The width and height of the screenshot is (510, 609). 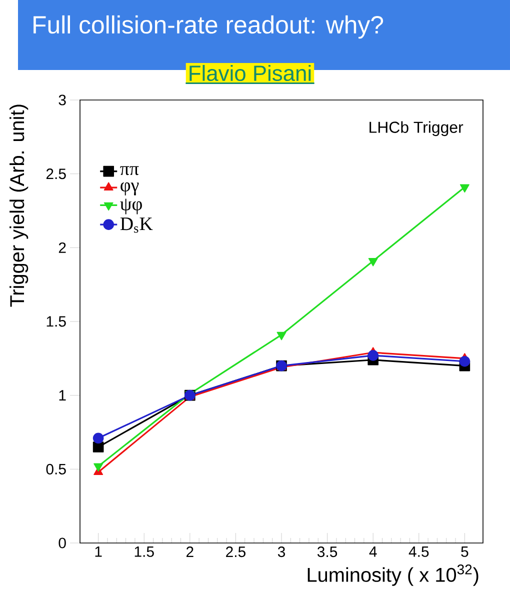 What do you see at coordinates (19, 205) in the screenshot?
I see `y-axis-title: Trigger yield (Arb. unit)` at bounding box center [19, 205].